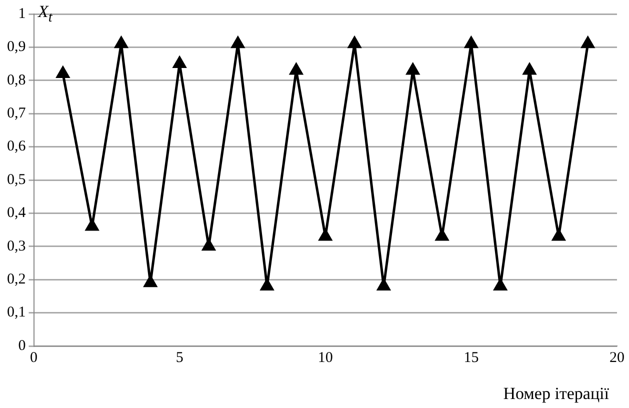  What do you see at coordinates (16, 180) in the screenshot?
I see `y-tick-label: 0,5` at bounding box center [16, 180].